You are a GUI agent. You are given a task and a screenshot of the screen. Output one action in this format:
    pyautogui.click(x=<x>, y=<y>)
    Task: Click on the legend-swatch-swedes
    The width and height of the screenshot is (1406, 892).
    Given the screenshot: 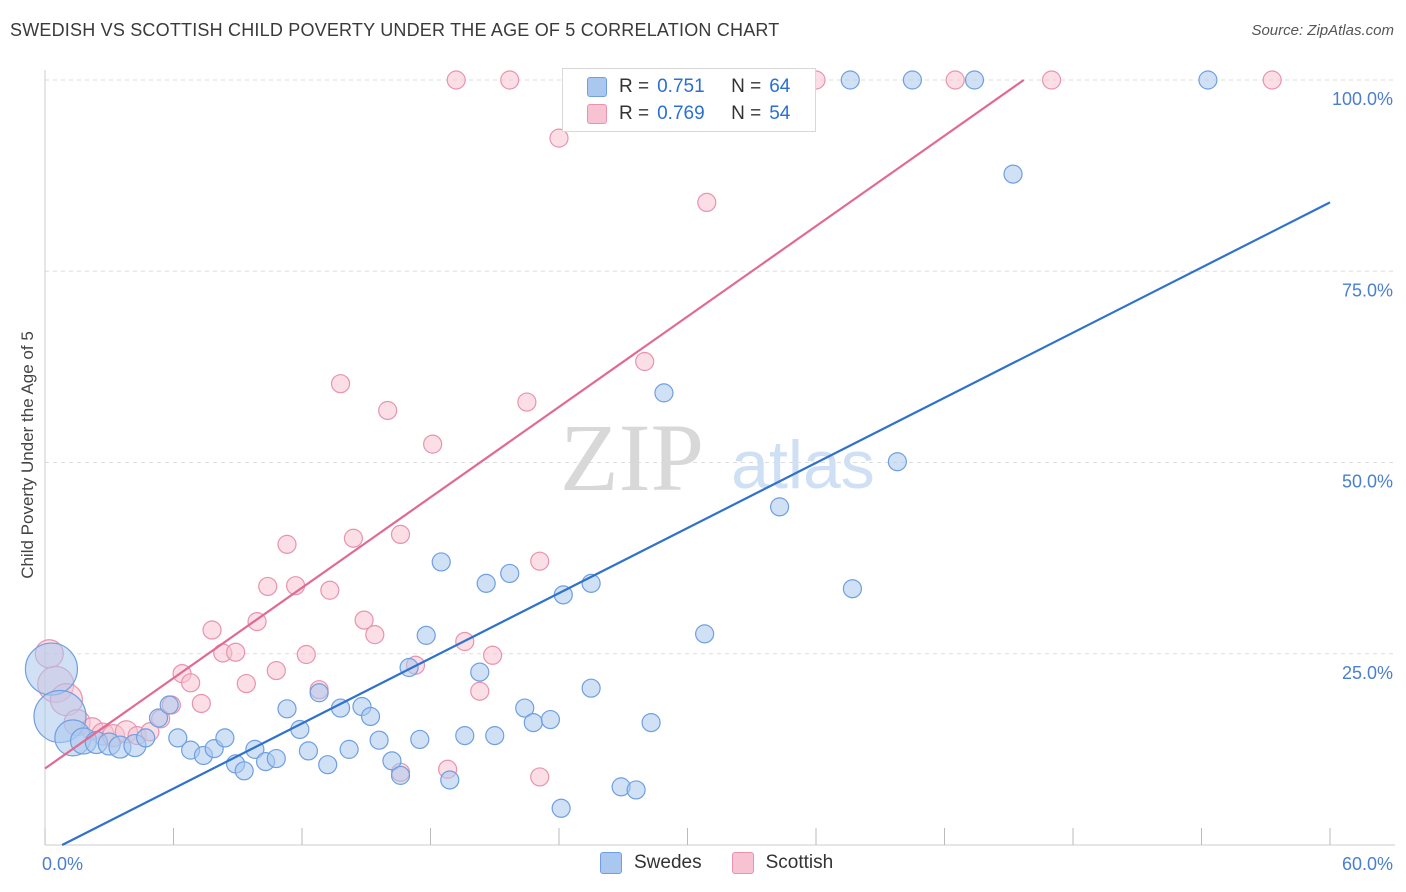 What is the action you would take?
    pyautogui.click(x=597, y=87)
    